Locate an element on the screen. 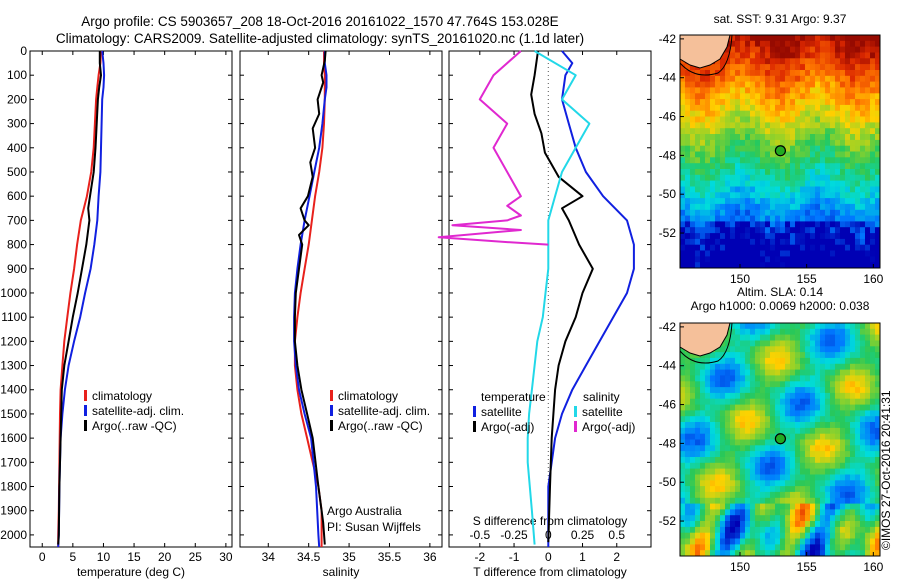 This screenshot has height=580, width=900. map-title-line1: Altim. SLA: 0.14 is located at coordinates (780, 292).